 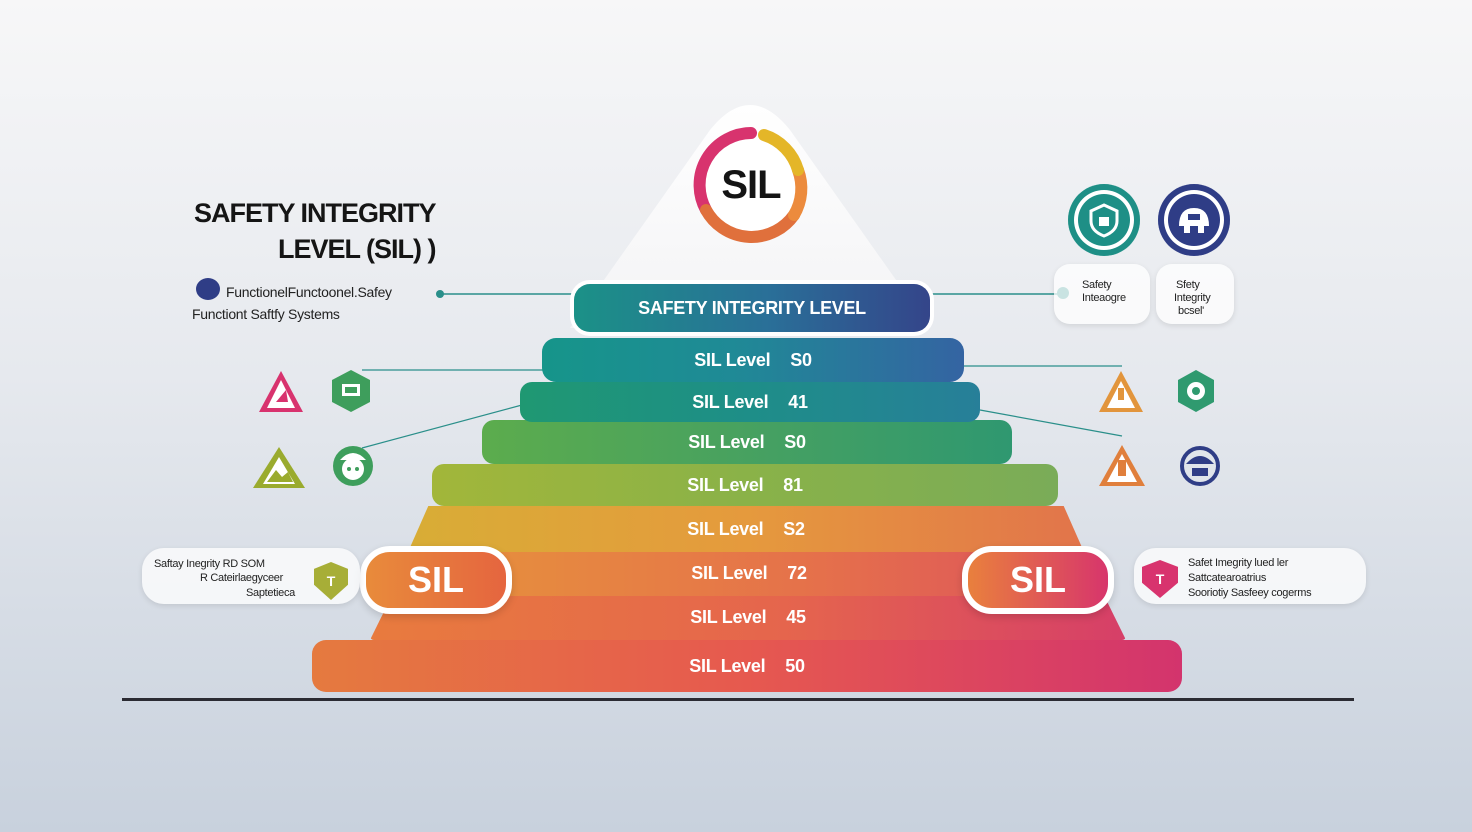 What do you see at coordinates (796, 616) in the screenshot?
I see `level-value: 45` at bounding box center [796, 616].